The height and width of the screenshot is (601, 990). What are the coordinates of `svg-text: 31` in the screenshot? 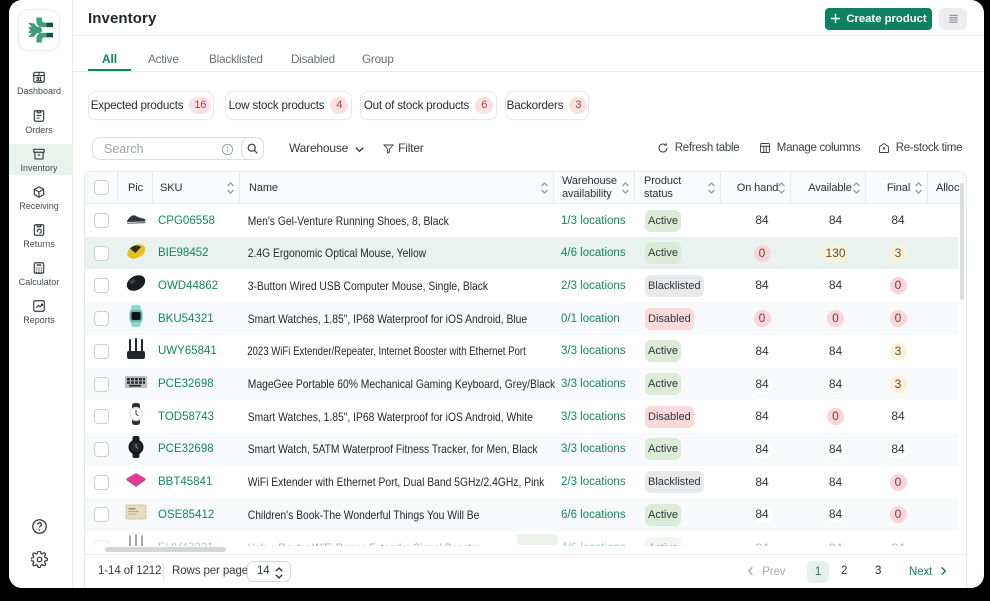 It's located at (39, 80).